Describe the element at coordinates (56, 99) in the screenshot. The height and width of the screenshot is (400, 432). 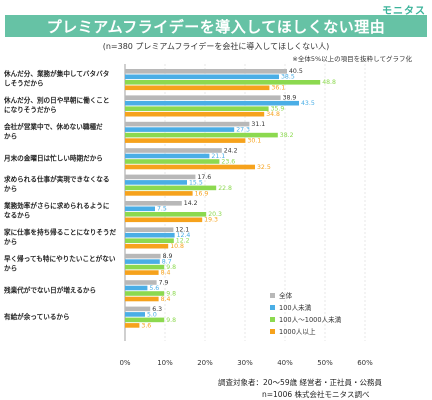
I see `category-label: 休んだ分、別の日や早朝に働くこと` at that location.